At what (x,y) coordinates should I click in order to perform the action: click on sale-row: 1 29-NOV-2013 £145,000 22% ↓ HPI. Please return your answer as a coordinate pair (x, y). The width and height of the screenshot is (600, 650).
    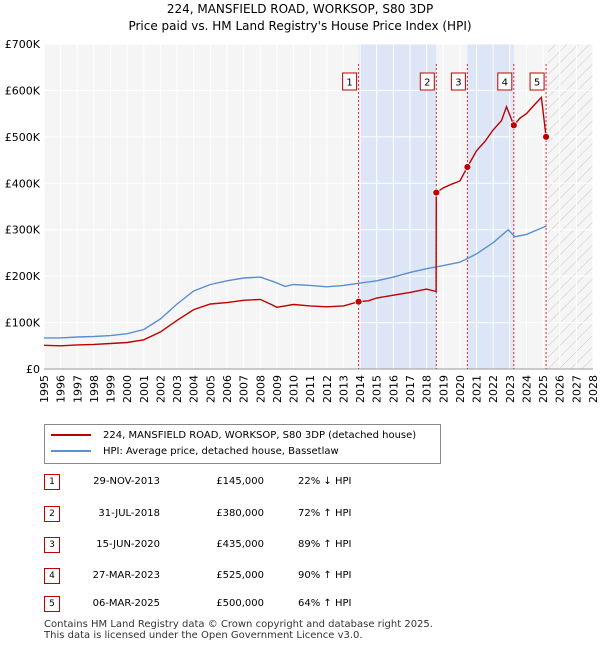
    Looking at the image, I should click on (254, 482).